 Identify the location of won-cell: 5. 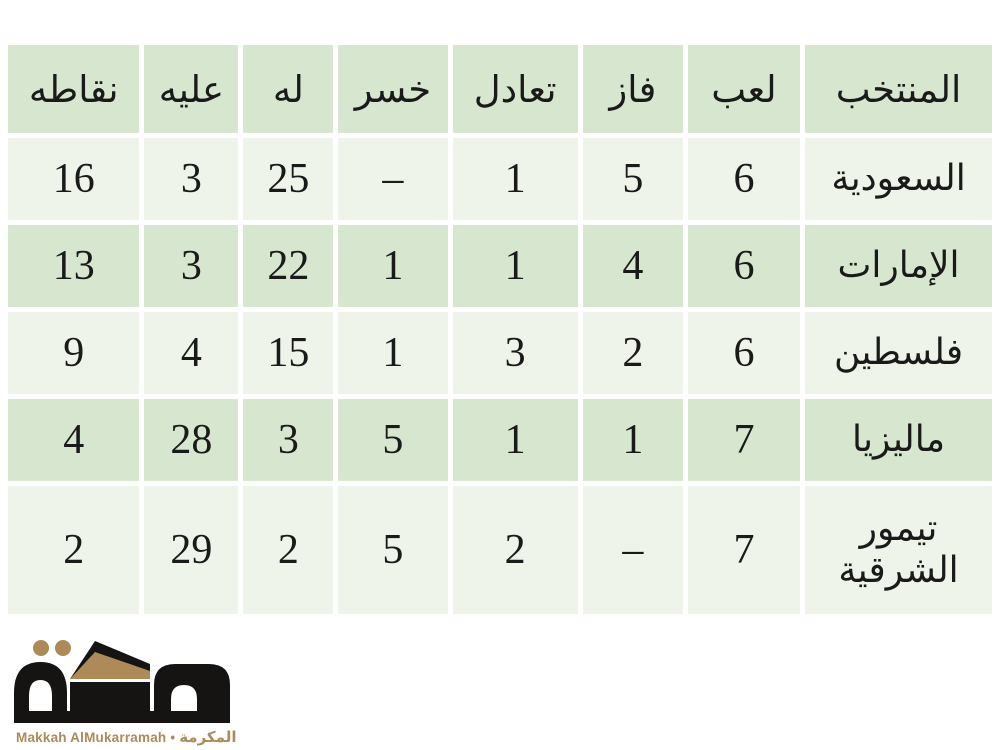
(632, 179).